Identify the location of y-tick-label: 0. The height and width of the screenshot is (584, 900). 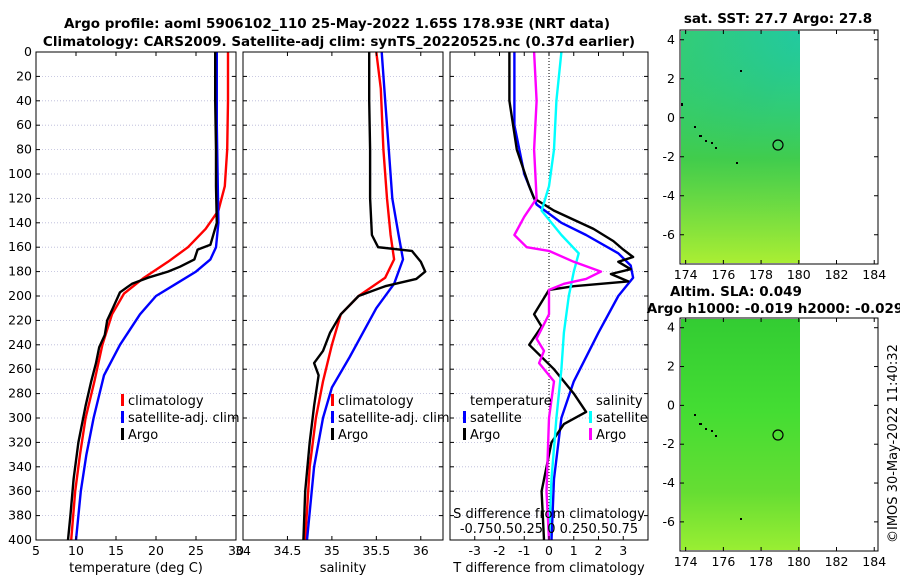
(28, 51).